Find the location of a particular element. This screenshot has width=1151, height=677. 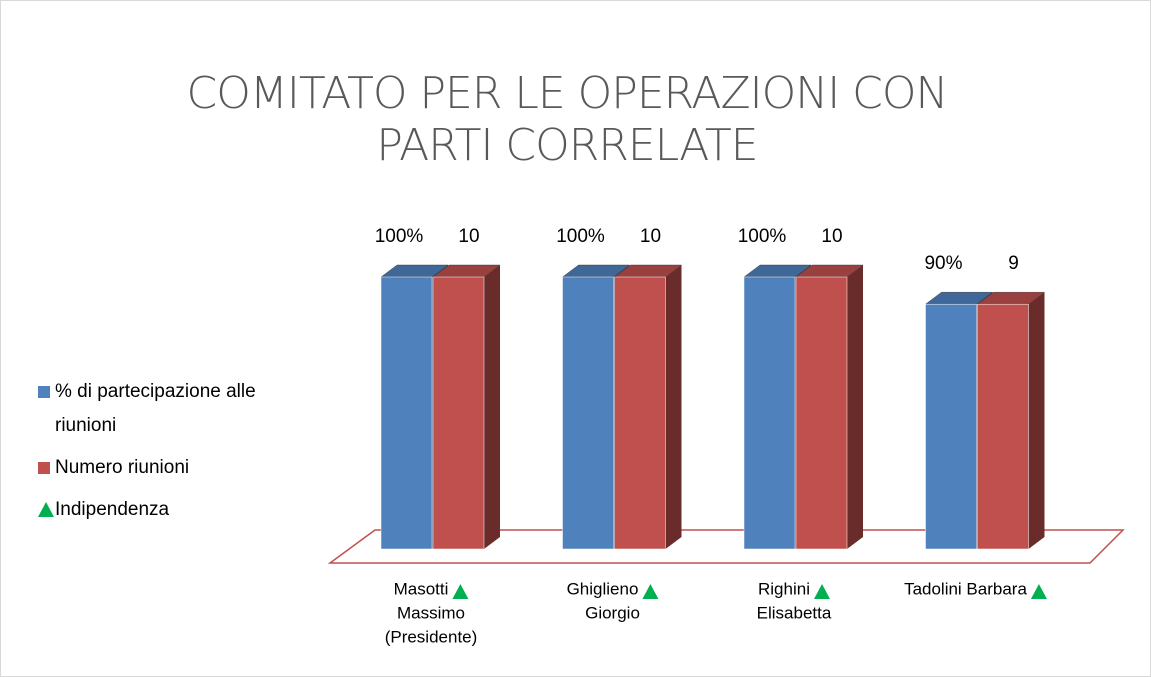

x-tick-label: Massimo is located at coordinates (431, 612).